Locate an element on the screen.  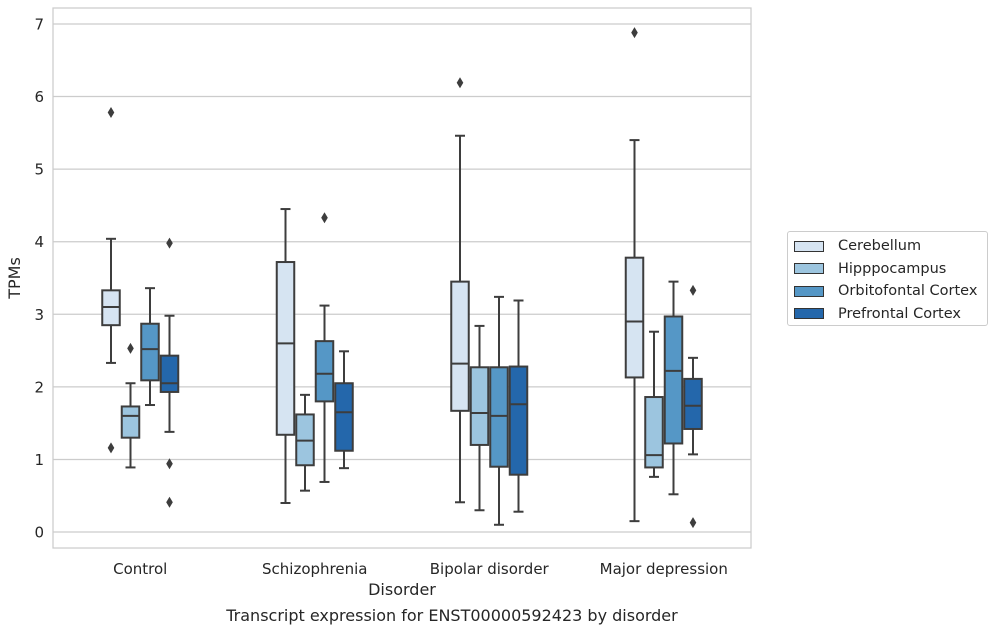
box-cerebellum-schizophrenia is located at coordinates (285, 356).